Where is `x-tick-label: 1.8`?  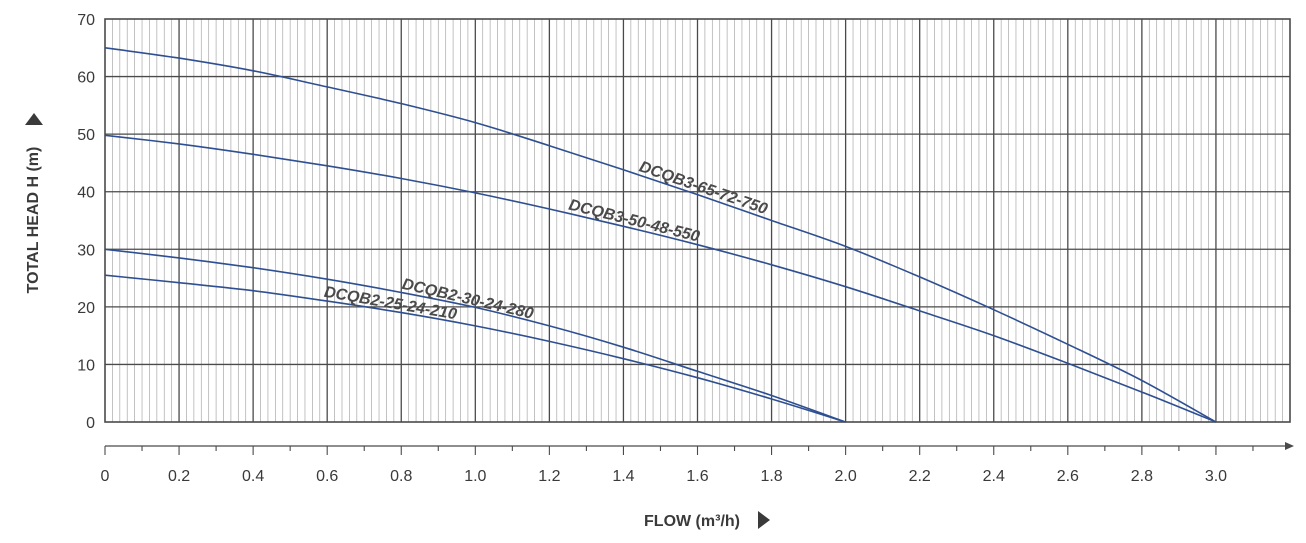
x-tick-label: 1.8 is located at coordinates (771, 476).